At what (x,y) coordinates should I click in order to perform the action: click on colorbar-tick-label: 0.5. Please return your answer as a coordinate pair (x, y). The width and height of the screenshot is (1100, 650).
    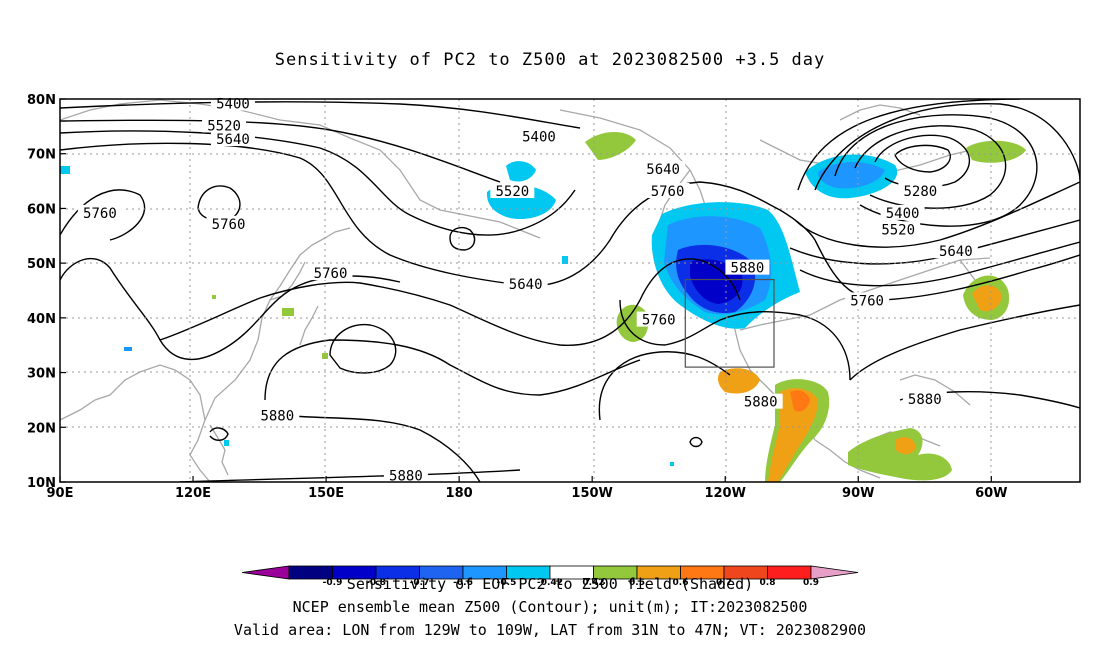
    Looking at the image, I should click on (637, 583).